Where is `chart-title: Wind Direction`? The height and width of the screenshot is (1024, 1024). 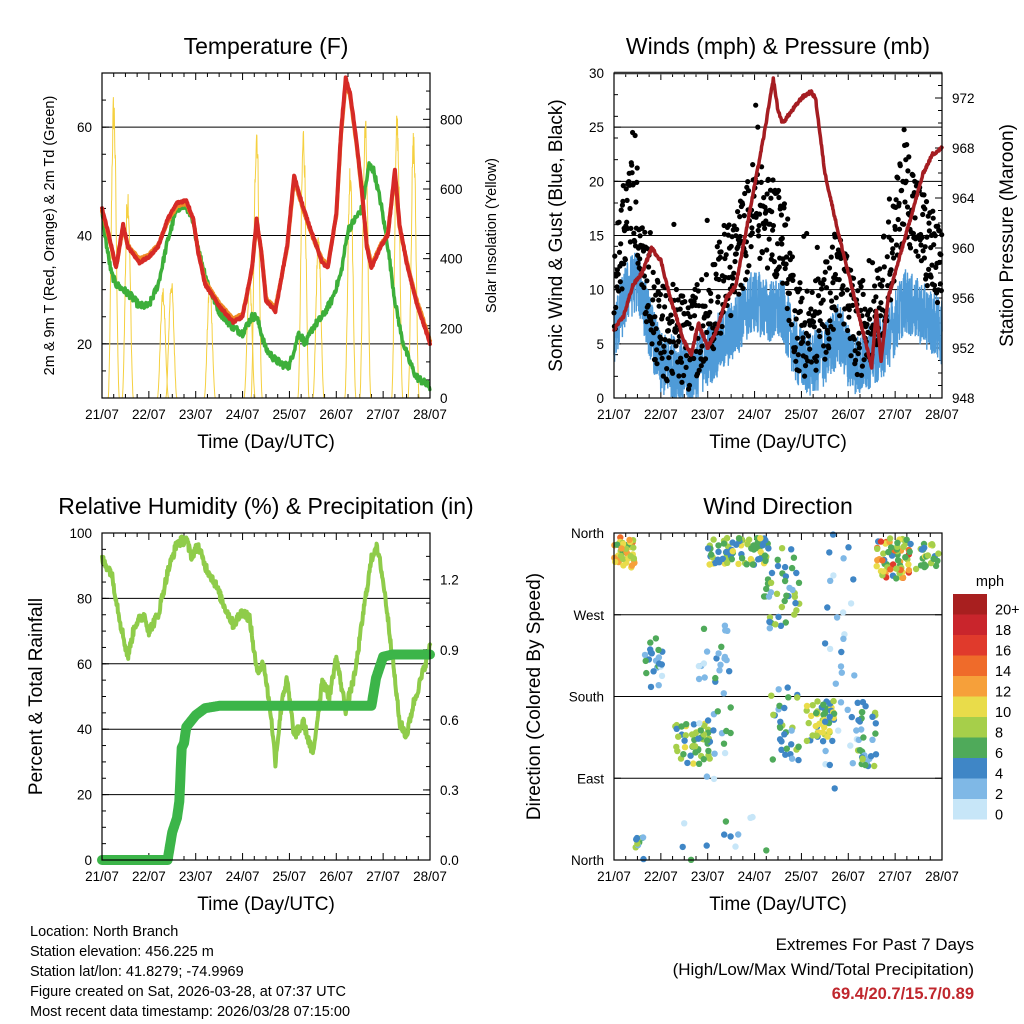 chart-title: Wind Direction is located at coordinates (778, 506).